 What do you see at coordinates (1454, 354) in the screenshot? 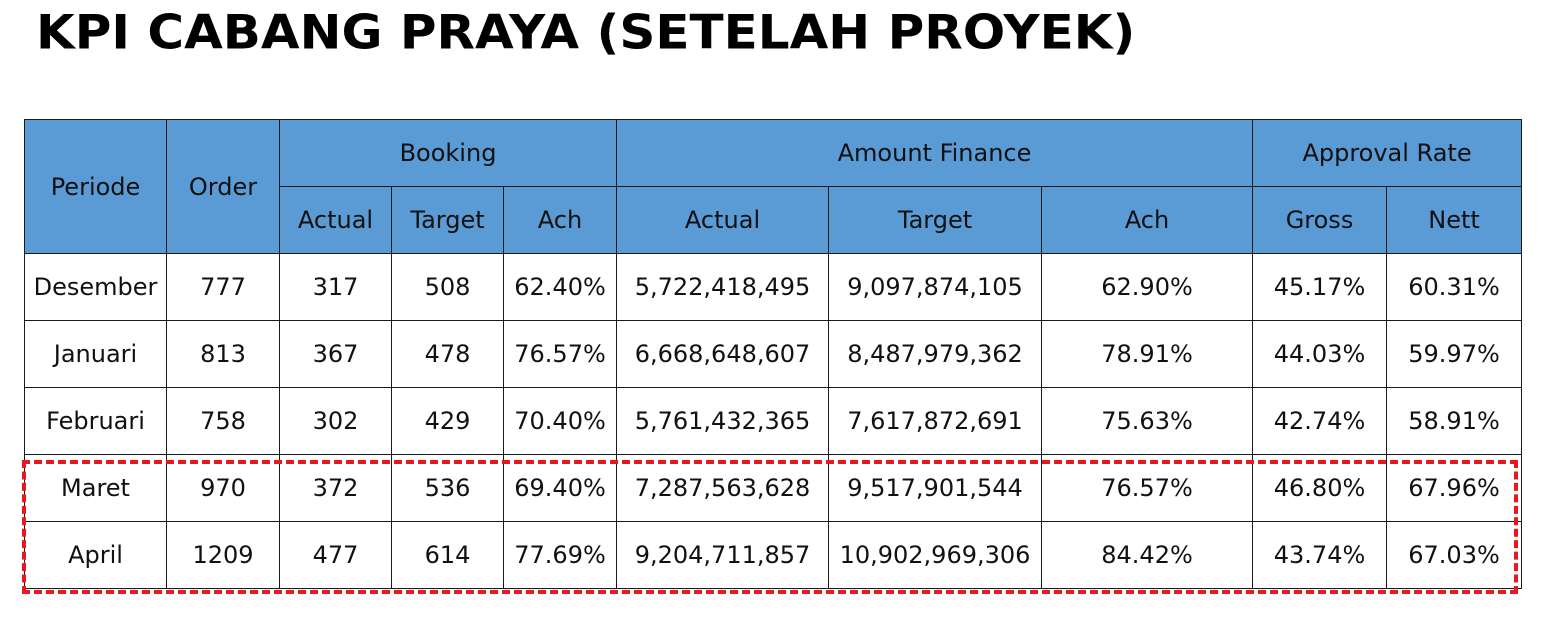
I see `cell-nett: 59.97%` at bounding box center [1454, 354].